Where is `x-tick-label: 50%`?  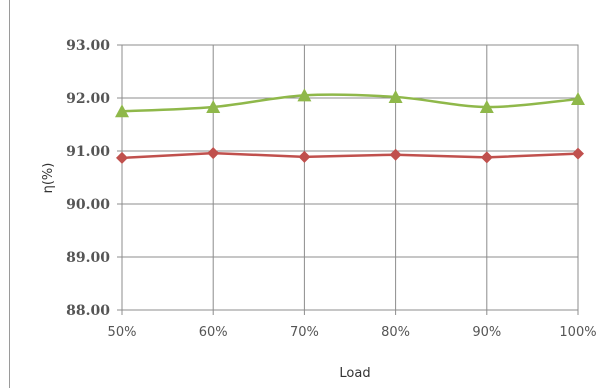
x-tick-label: 50% is located at coordinates (122, 332).